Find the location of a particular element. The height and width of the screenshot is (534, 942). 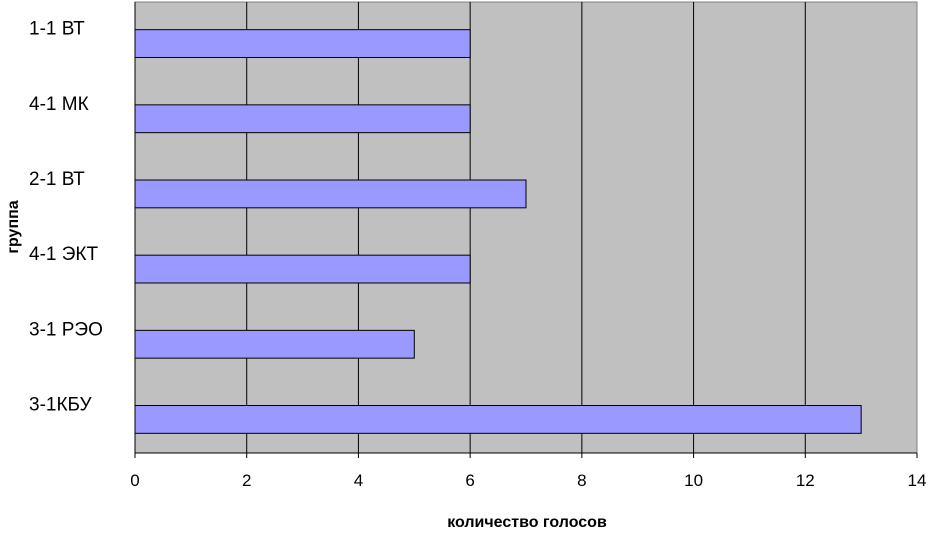

x-tick-label: 12 is located at coordinates (805, 480).